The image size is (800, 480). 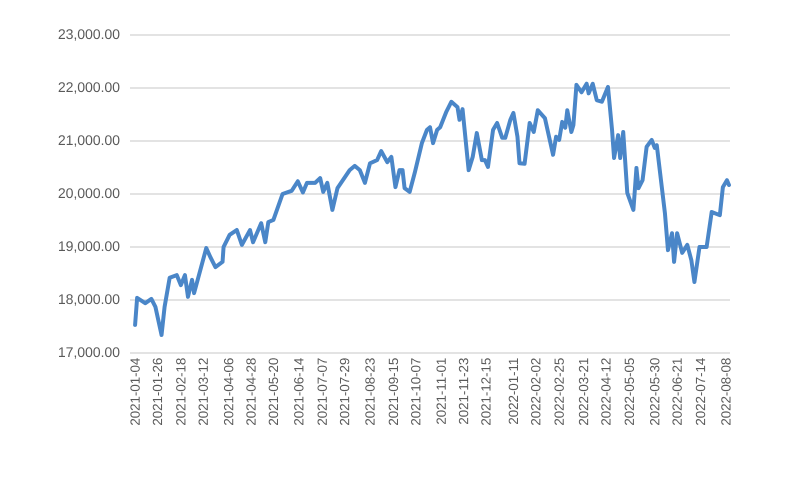 I want to click on y-tick-label: 23,000.00, so click(x=89, y=35).